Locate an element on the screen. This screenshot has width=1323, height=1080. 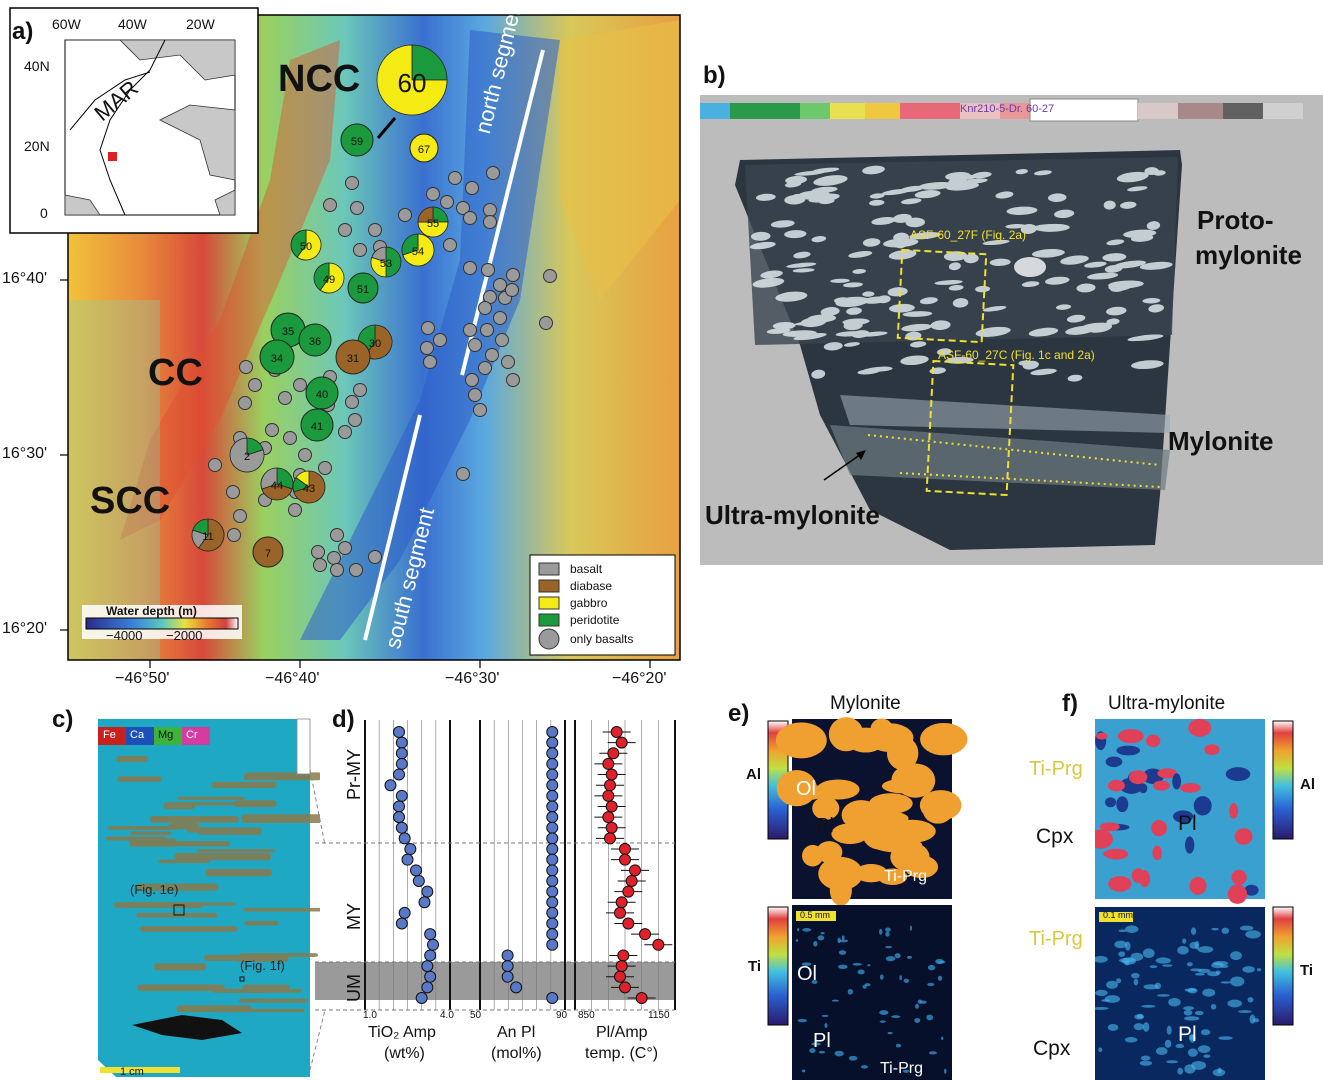
e-bottom-ti-prg: Ti-Prg is located at coordinates (901, 1068).